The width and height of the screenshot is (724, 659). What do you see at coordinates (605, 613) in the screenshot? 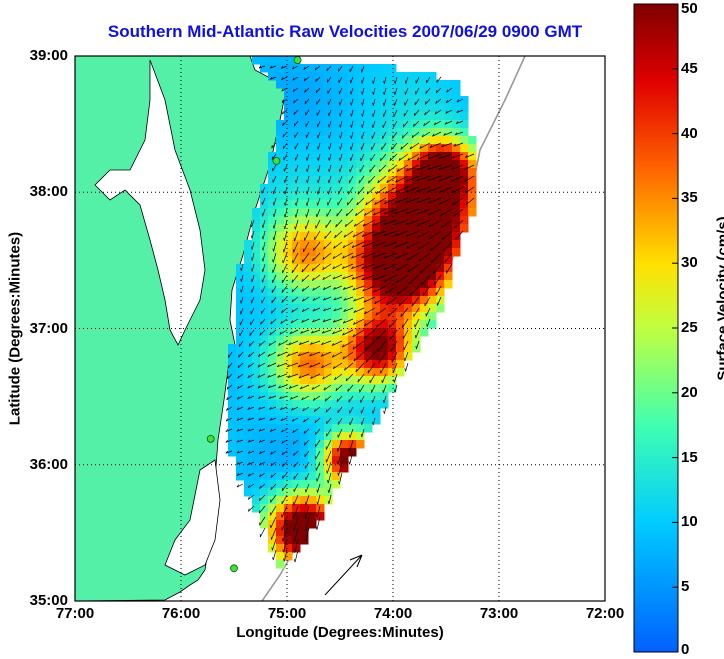
I see `x-tick-label: 72:00` at bounding box center [605, 613].